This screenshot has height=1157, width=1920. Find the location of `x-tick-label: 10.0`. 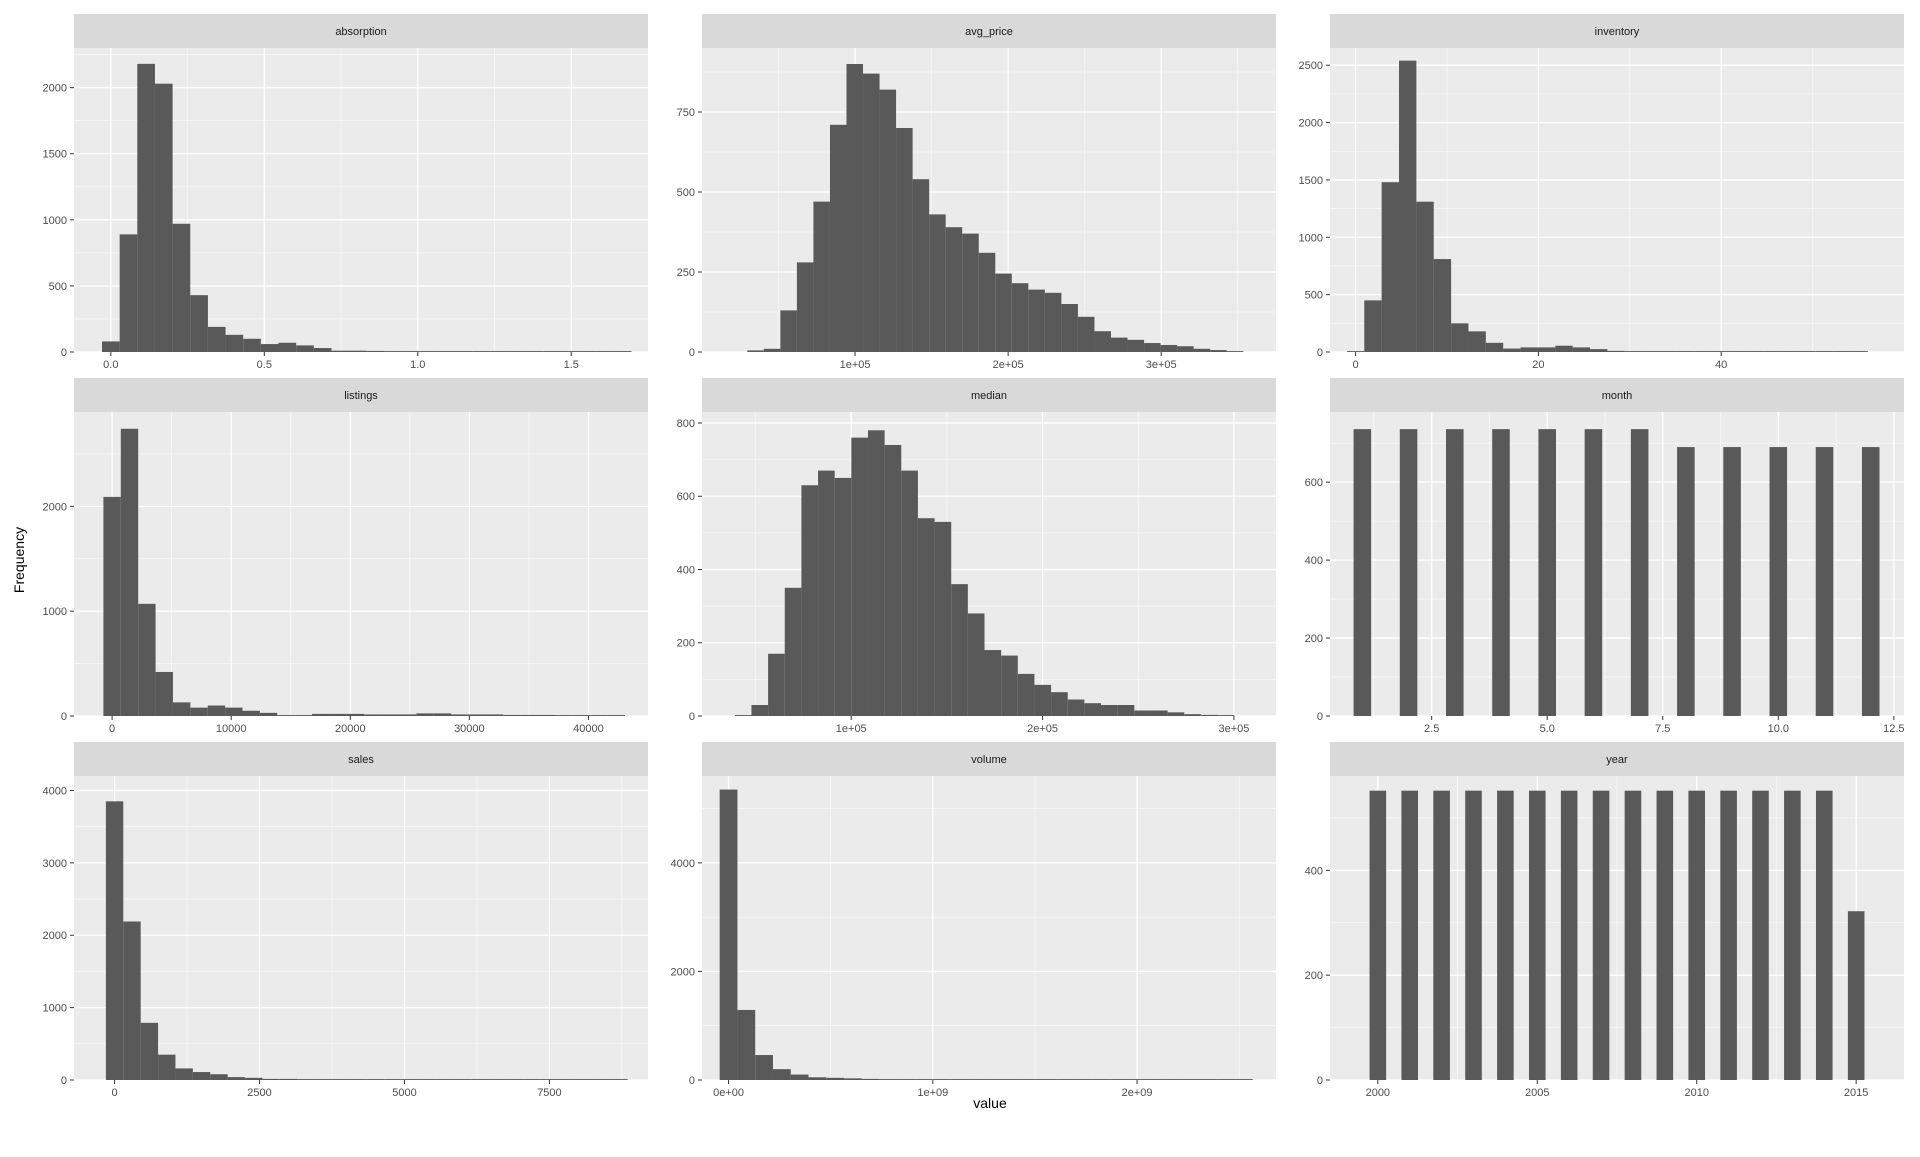

x-tick-label: 10.0 is located at coordinates (1778, 729).